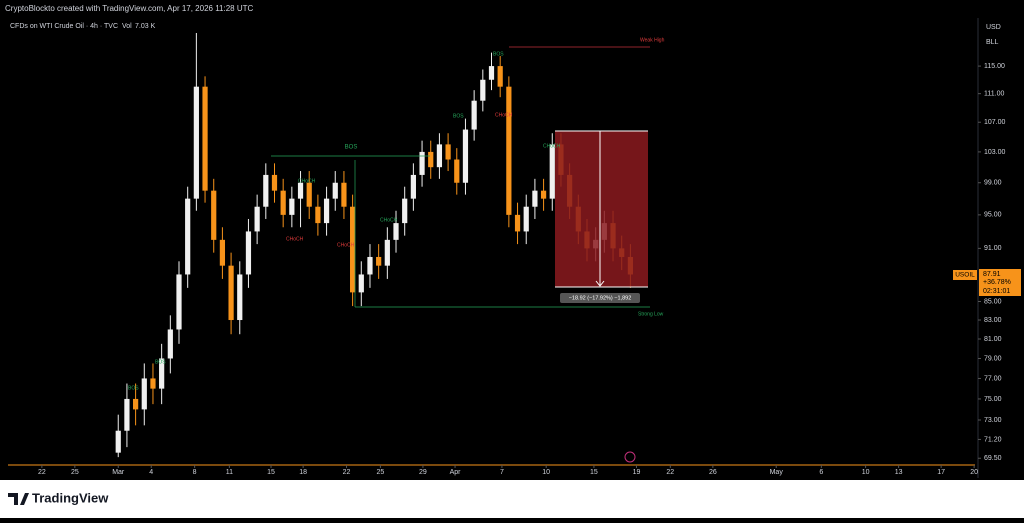 Image resolution: width=1024 pixels, height=523 pixels. I want to click on x-tick-label: 29, so click(423, 472).